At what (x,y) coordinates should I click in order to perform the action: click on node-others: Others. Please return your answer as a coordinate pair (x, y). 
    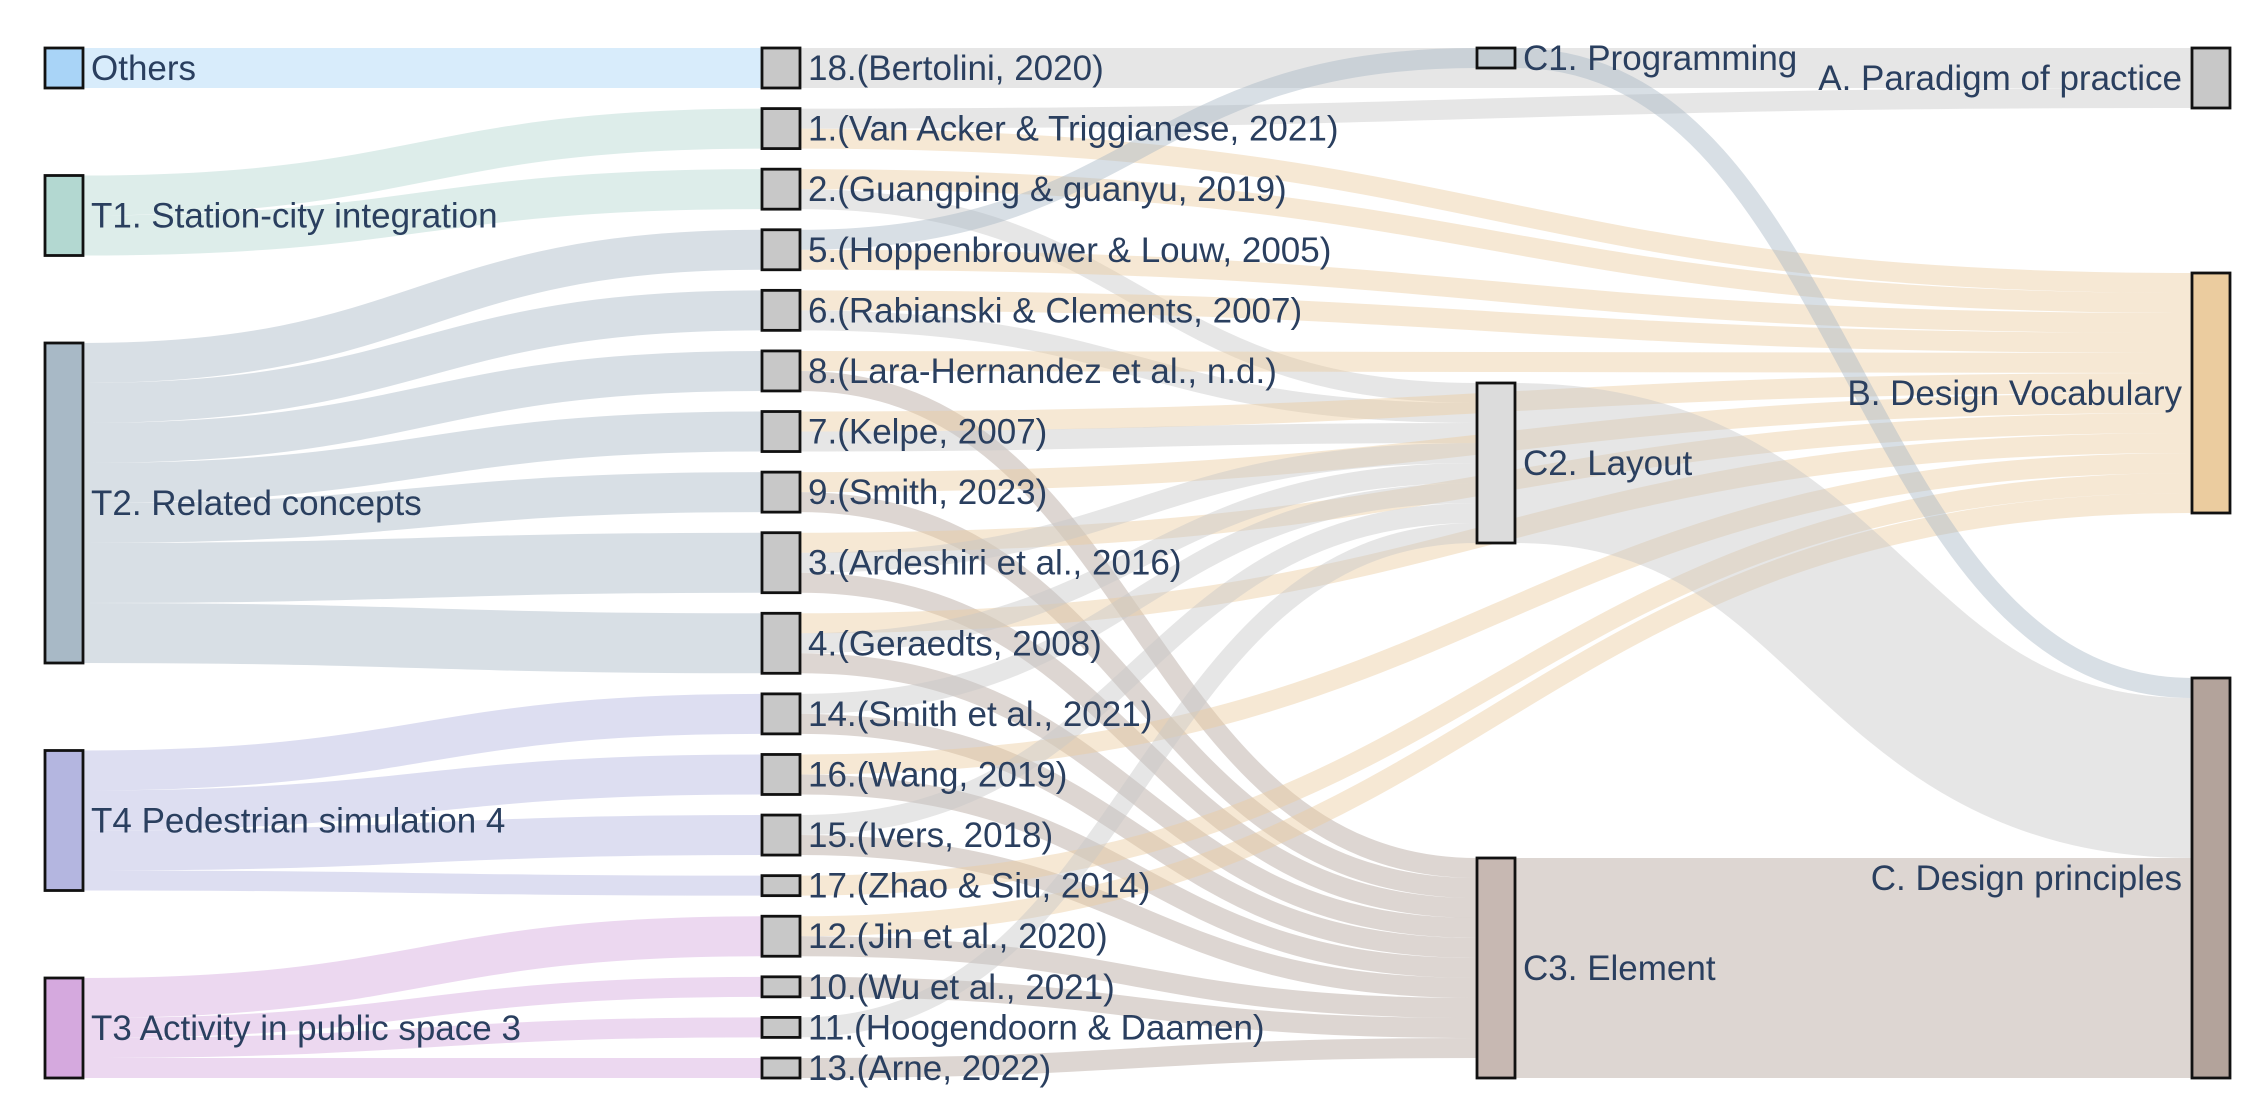
    Looking at the image, I should click on (119, 68).